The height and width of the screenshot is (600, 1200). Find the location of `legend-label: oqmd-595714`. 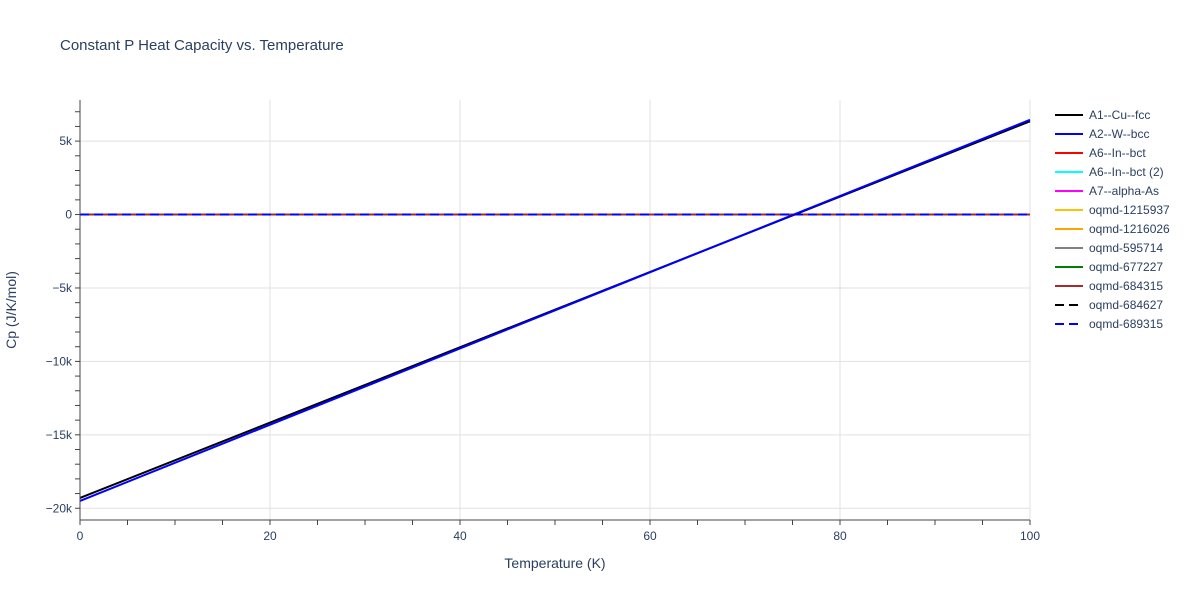

legend-label: oqmd-595714 is located at coordinates (1126, 248).